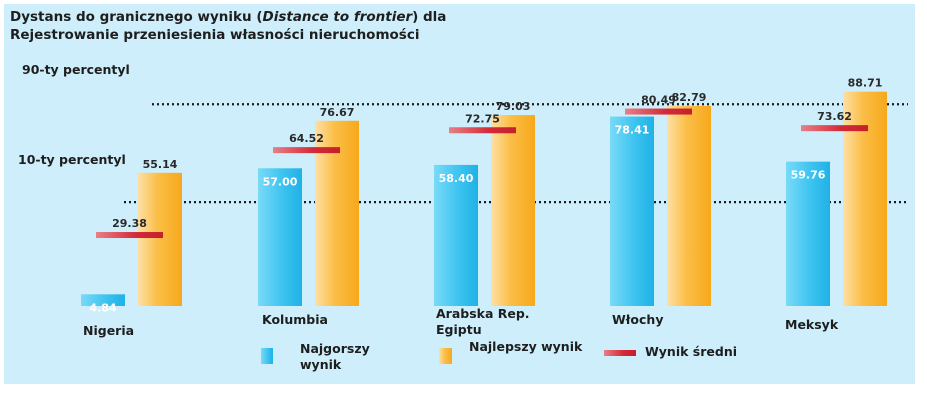 This screenshot has height=411, width=927. Describe the element at coordinates (834, 116) in the screenshot. I see `value-label-average: 73.62` at that location.